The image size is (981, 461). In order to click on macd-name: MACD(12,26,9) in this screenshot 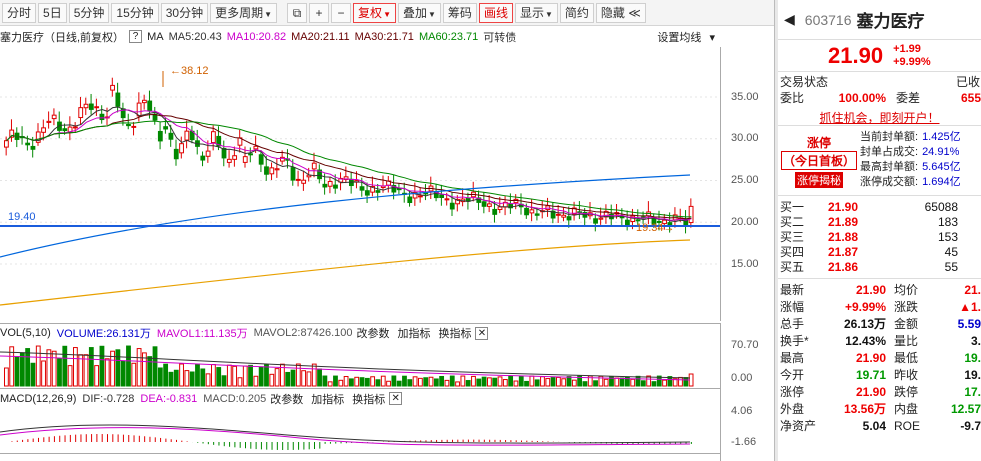, I will do `click(38, 398)`.